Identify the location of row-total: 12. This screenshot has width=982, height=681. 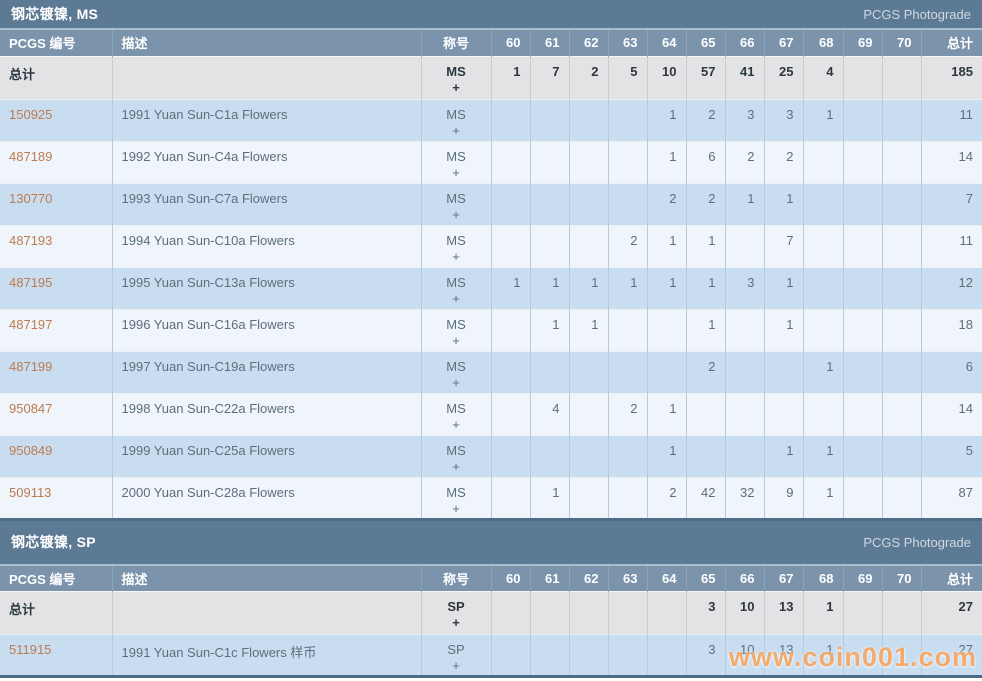
(951, 287).